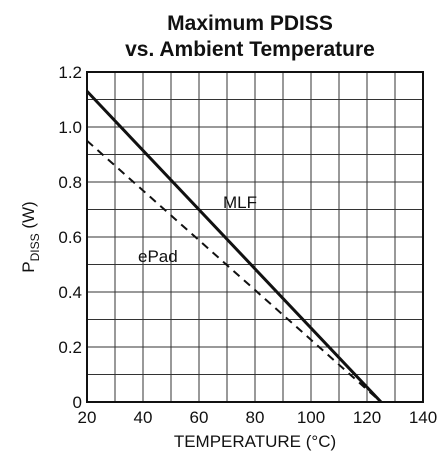  Describe the element at coordinates (158, 256) in the screenshot. I see `series-label-epad: ePad` at that location.